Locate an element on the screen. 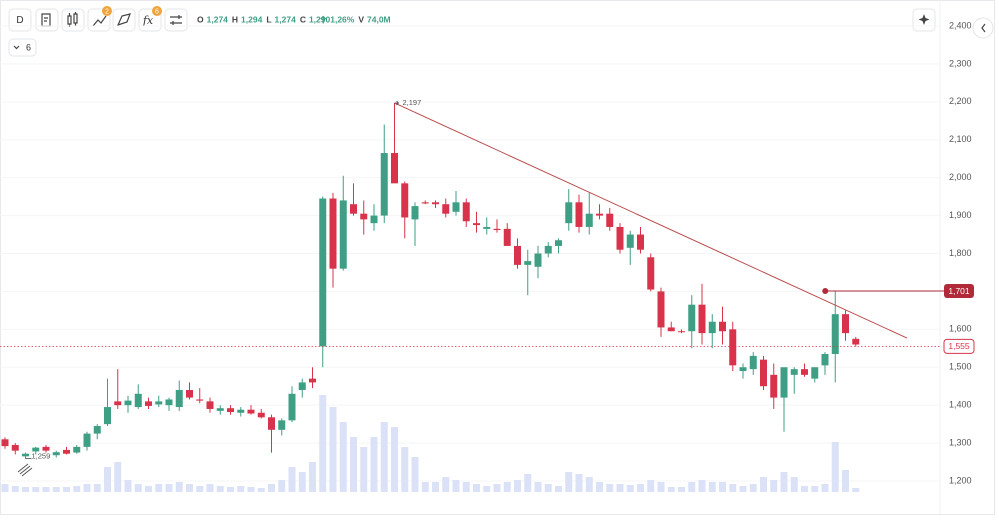 This screenshot has width=999, height=520. y-tick-label: 2,200 is located at coordinates (960, 101).